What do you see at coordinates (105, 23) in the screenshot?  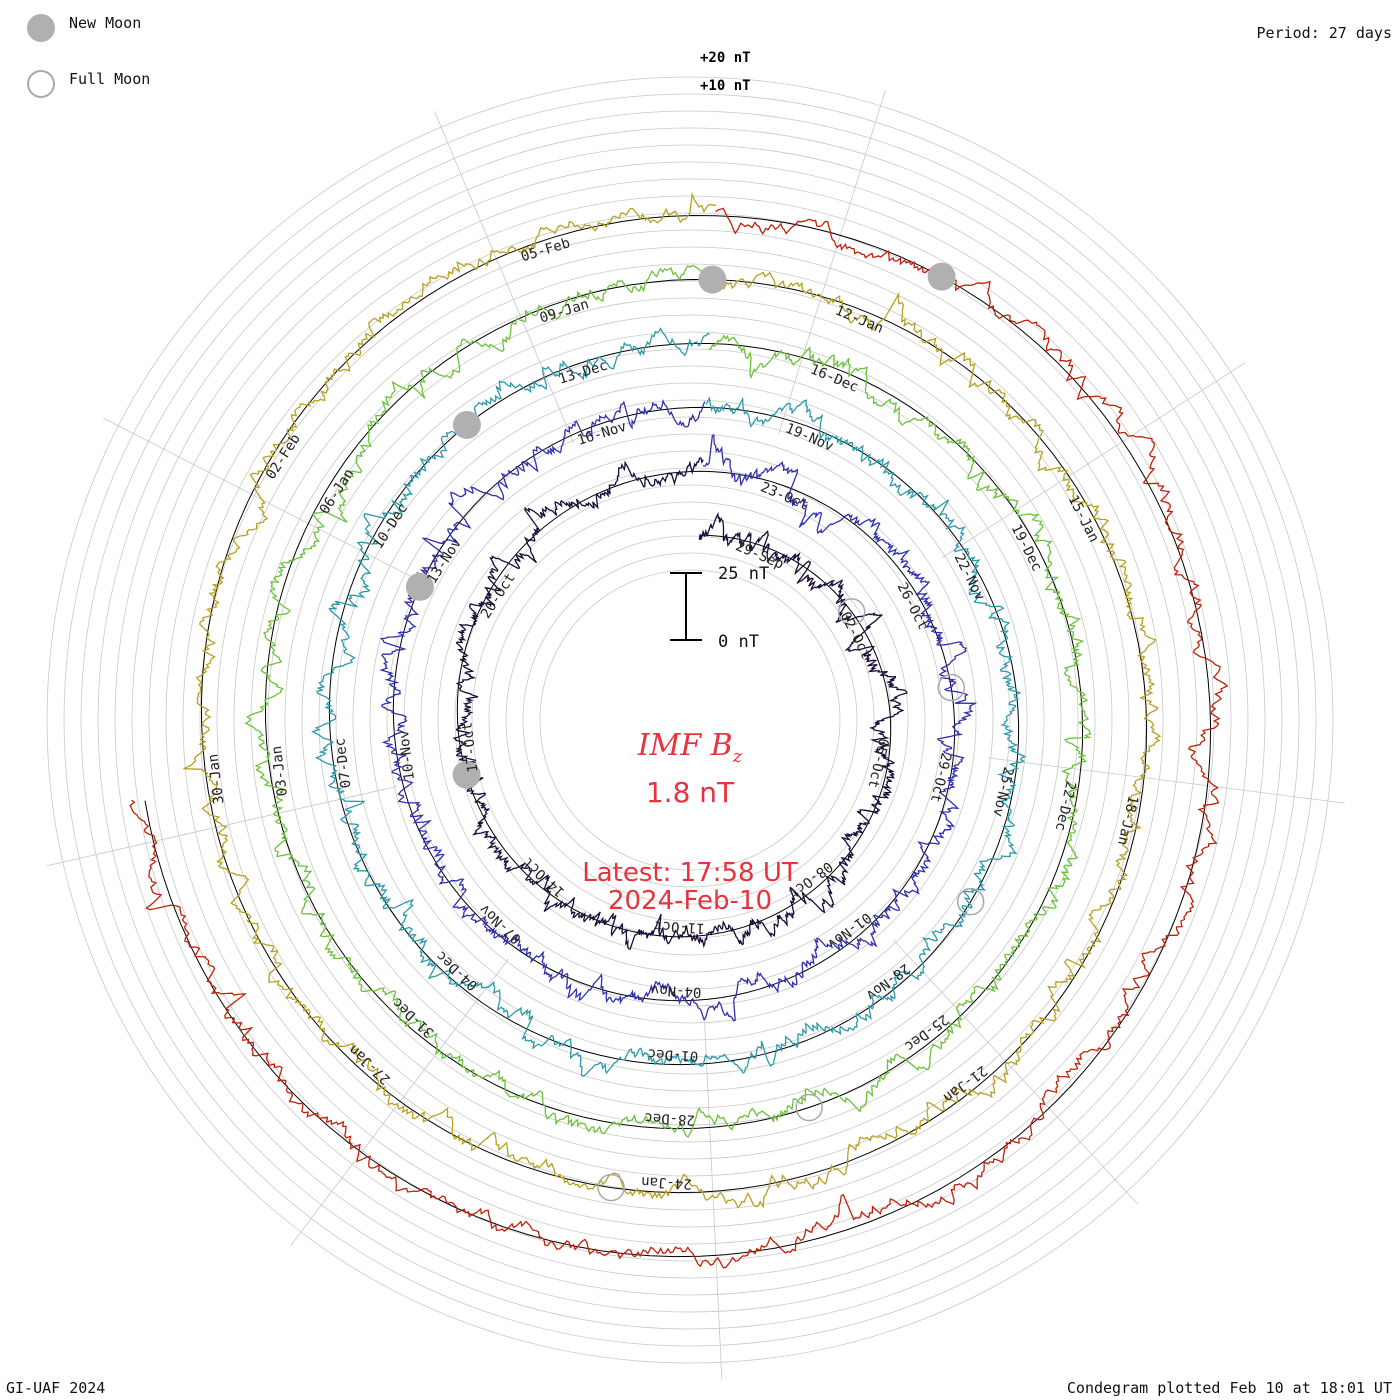 I see `legend-new-moon-label: New Moon` at bounding box center [105, 23].